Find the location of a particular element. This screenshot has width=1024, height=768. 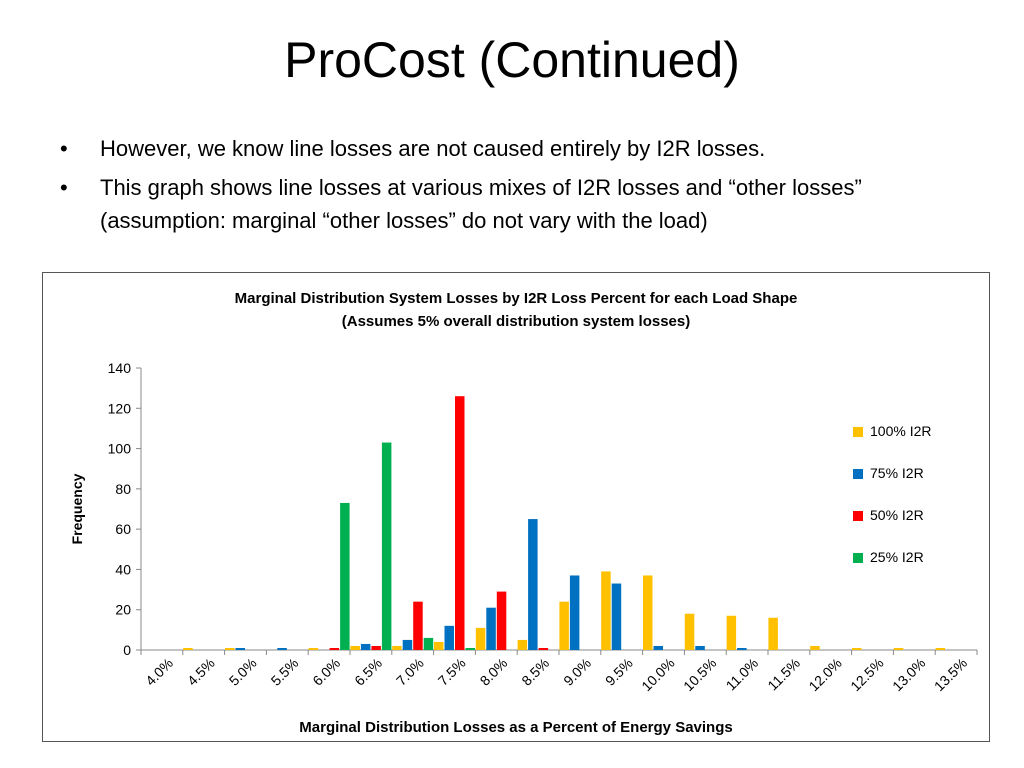

bar-50-i2r-6.5pct is located at coordinates (376, 647).